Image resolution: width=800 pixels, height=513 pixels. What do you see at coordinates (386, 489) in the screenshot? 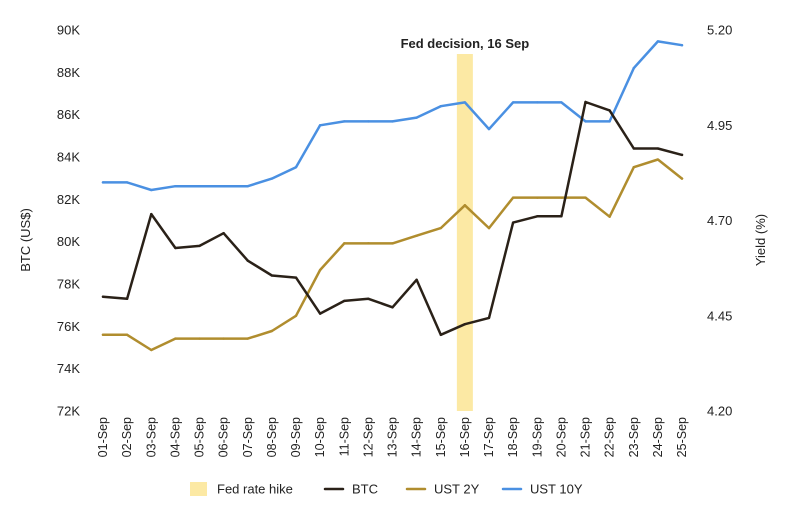
I see `legend: Fed rate hike BTC UST 2Y UST 10Y` at bounding box center [386, 489].